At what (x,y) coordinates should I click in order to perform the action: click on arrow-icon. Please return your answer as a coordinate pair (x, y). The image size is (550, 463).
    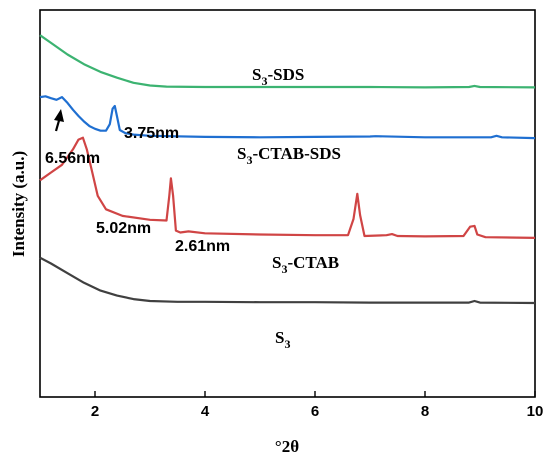
    Looking at the image, I should click on (59, 120).